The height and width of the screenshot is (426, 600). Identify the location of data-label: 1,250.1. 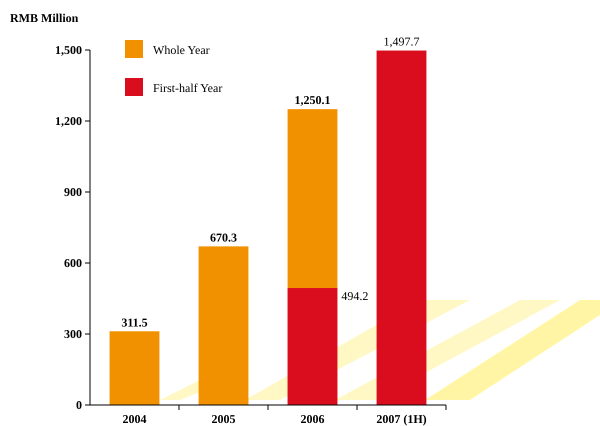
(312, 100).